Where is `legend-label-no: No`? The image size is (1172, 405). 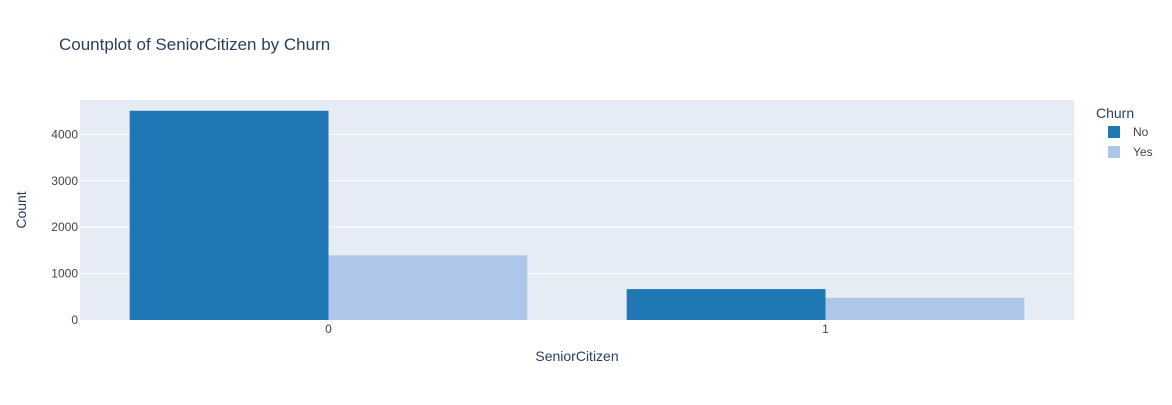 legend-label-no: No is located at coordinates (1141, 132).